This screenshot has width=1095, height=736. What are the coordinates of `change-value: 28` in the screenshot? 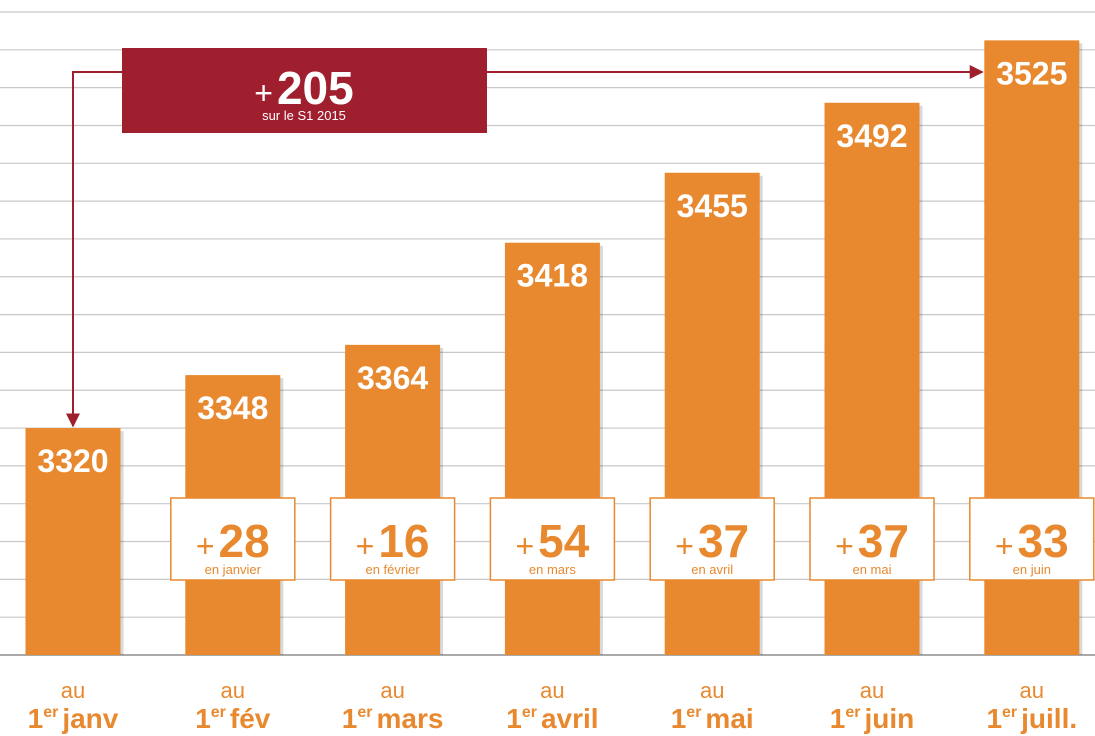 It's located at (244, 541).